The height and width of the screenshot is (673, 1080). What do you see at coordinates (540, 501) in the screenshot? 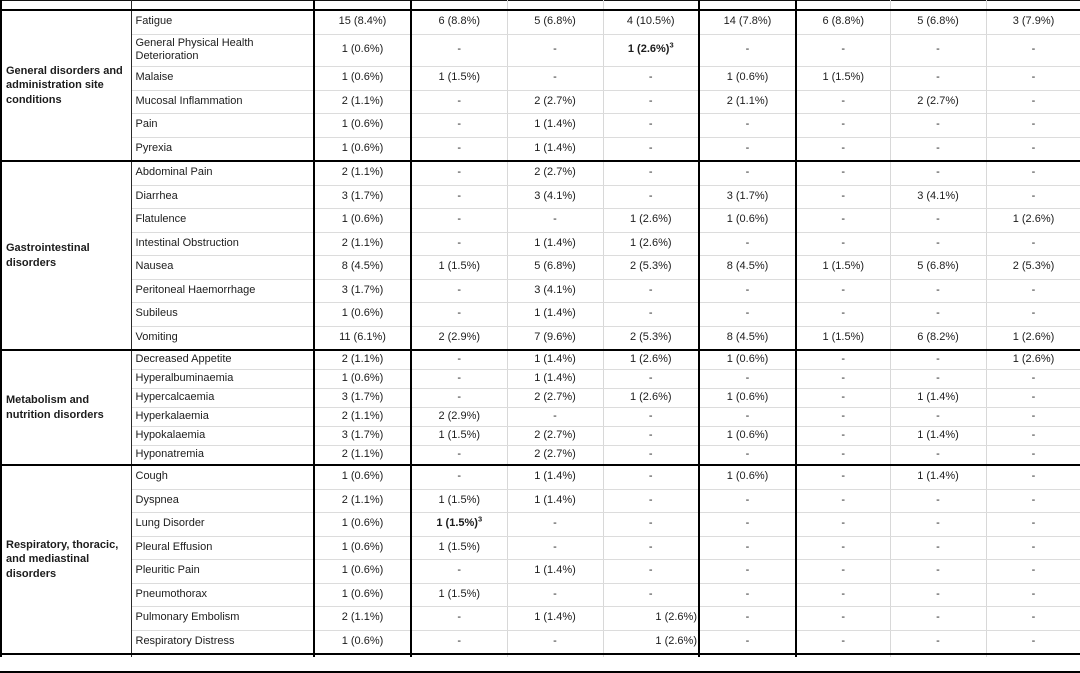
I see `table-row: Dyspnea 2 (1.1%) 1 (1.5%) 1 (1.4%) - - - - -` at bounding box center [540, 501].